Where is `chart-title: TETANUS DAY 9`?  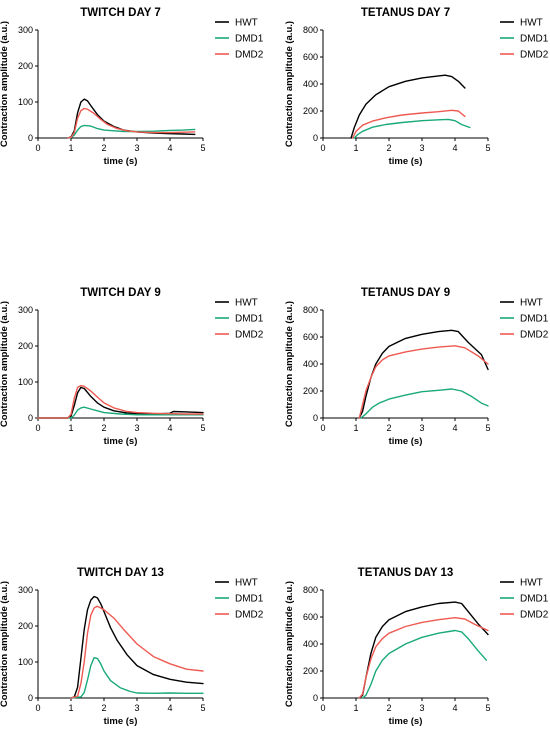
chart-title: TETANUS DAY 9 is located at coordinates (405, 293).